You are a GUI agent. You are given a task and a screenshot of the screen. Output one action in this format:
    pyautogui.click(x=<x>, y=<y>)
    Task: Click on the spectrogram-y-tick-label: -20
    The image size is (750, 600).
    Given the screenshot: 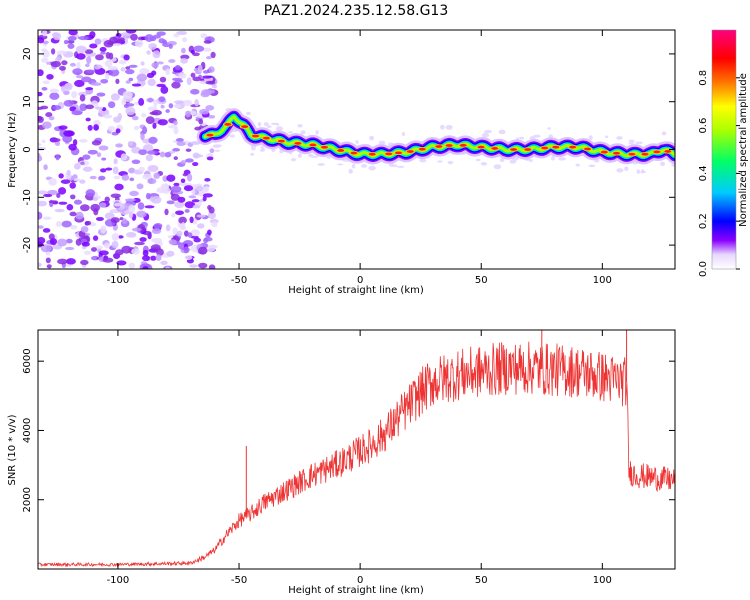 What is the action you would take?
    pyautogui.click(x=27, y=245)
    